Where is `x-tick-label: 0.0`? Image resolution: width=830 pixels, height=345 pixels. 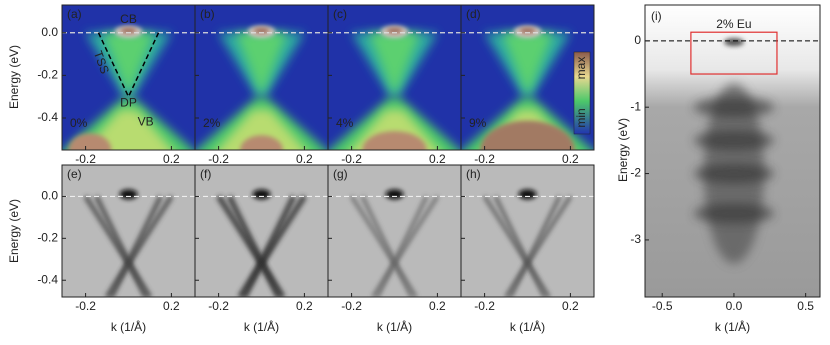
x-tick-label: 0.0 is located at coordinates (734, 306).